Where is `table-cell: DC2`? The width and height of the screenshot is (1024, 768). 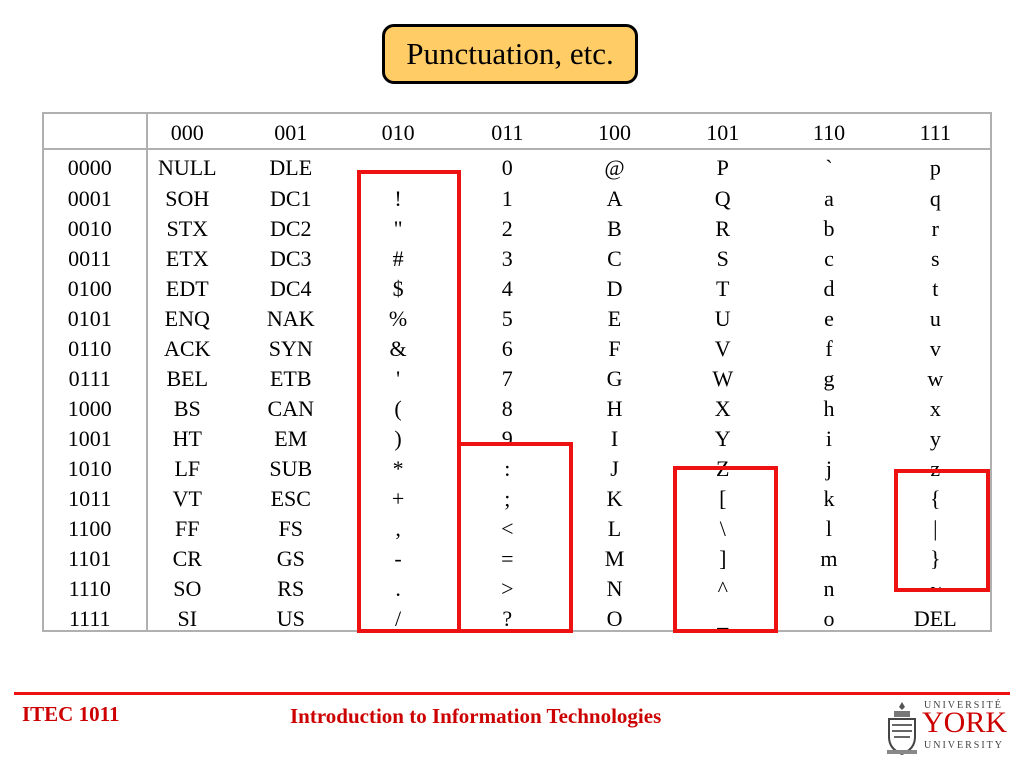 table-cell: DC2 is located at coordinates (290, 228).